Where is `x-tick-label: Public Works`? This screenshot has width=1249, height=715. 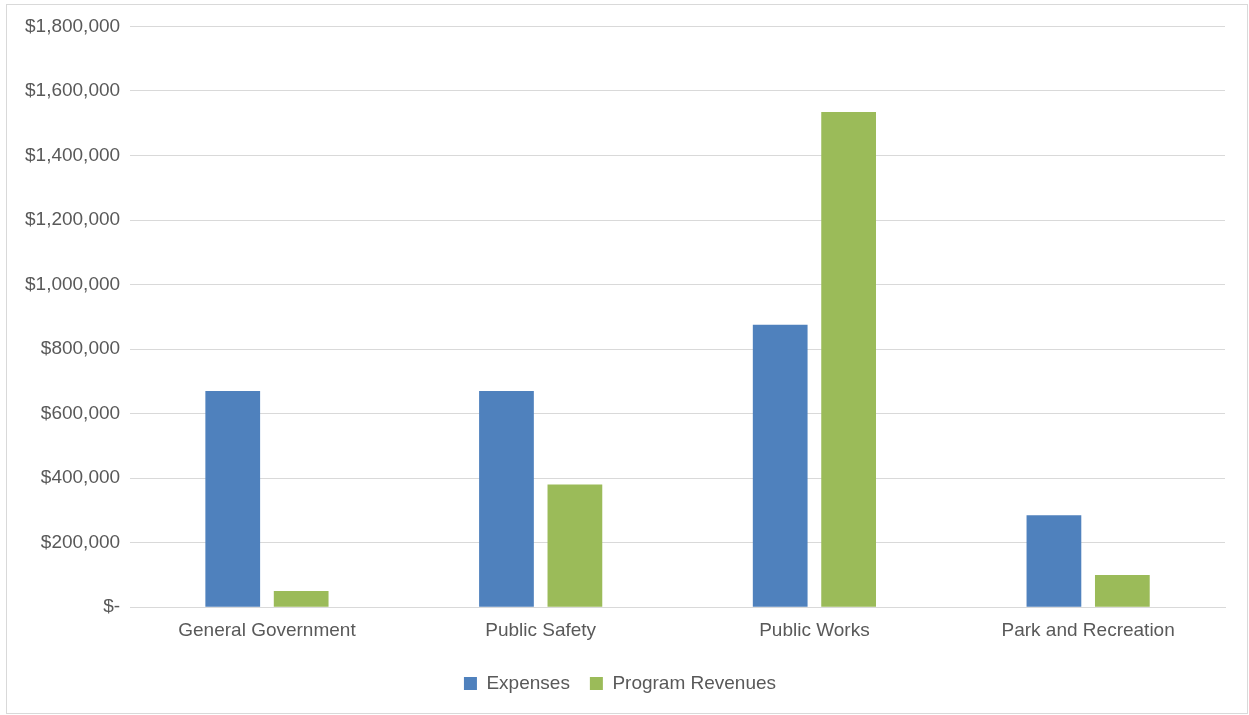
x-tick-label: Public Works is located at coordinates (814, 629).